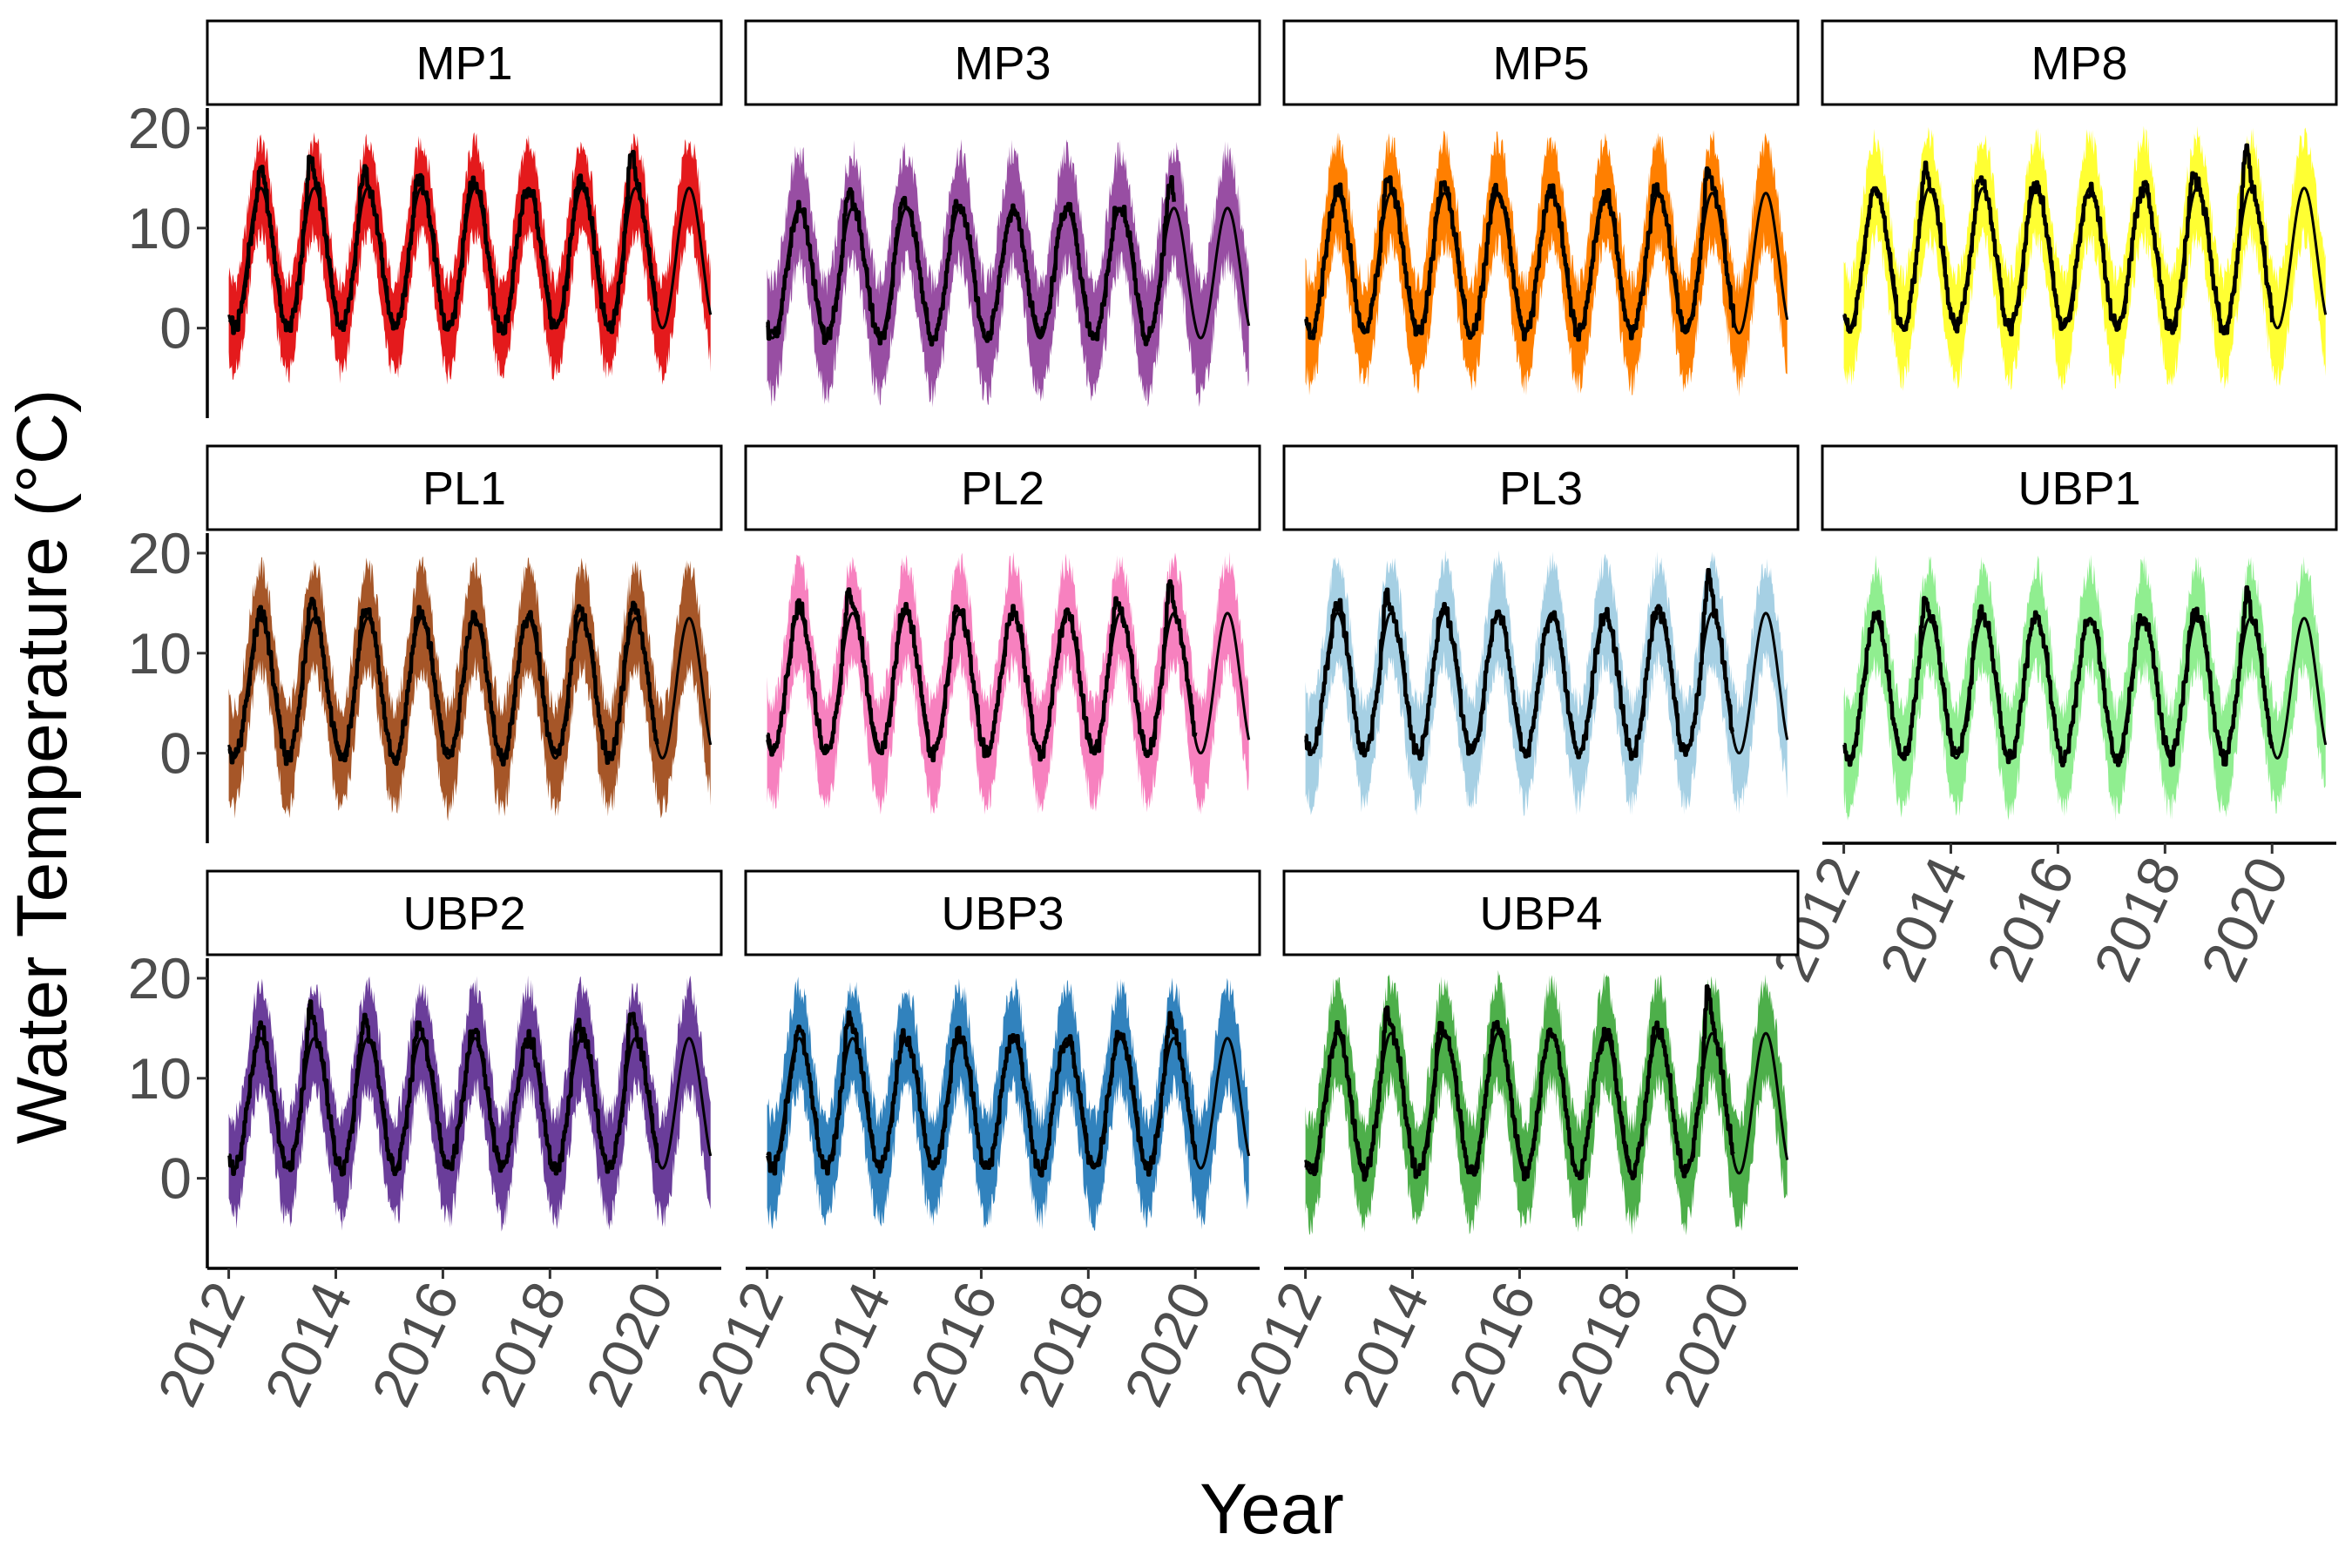 The height and width of the screenshot is (1568, 2352). What do you see at coordinates (2058, 240) in the screenshot?
I see `observed-line-mp8` at bounding box center [2058, 240].